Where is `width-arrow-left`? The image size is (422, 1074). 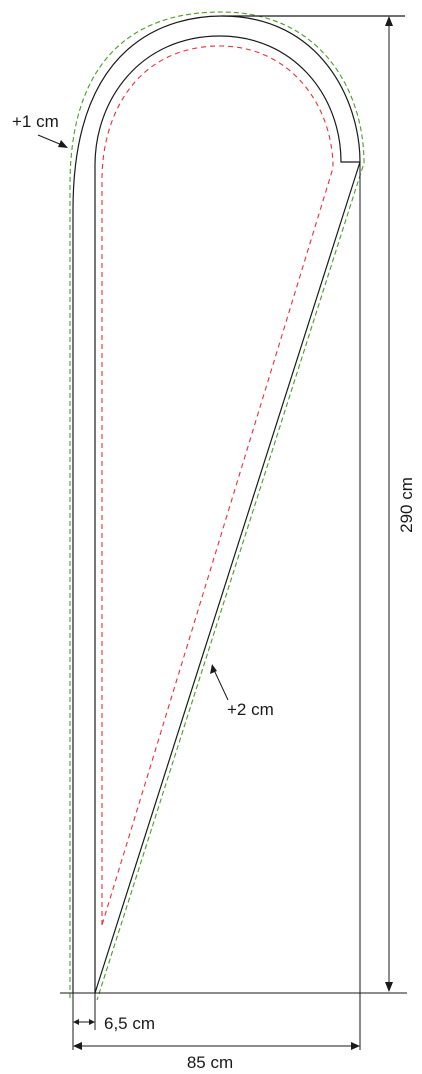 width-arrow-left is located at coordinates (77, 1046).